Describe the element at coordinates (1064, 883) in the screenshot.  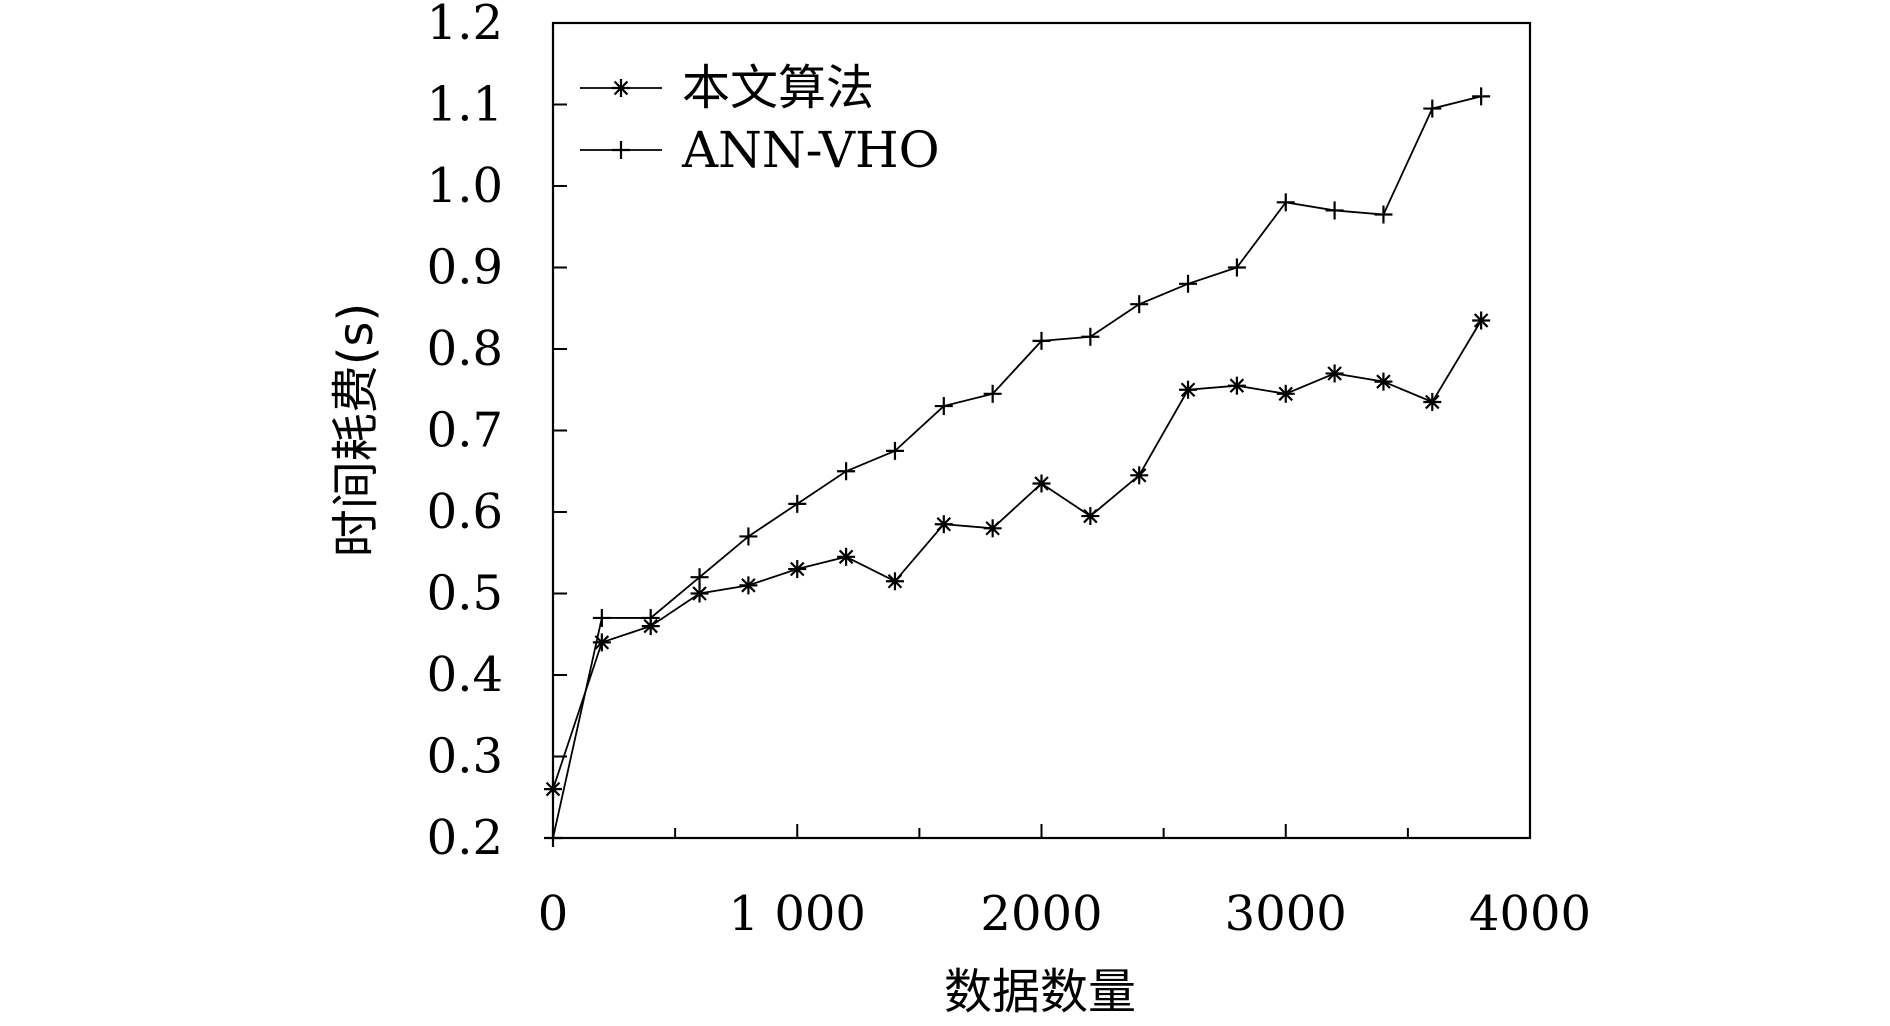
I see `x-axis: 0 1 000 2000 3000 4000` at that location.